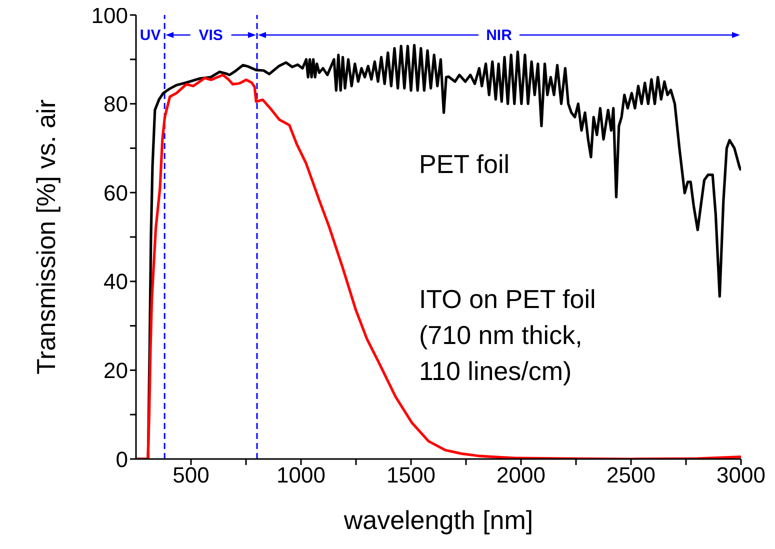  Describe the element at coordinates (46, 236) in the screenshot. I see `y-axis-title: Transmission [%] vs. air` at that location.